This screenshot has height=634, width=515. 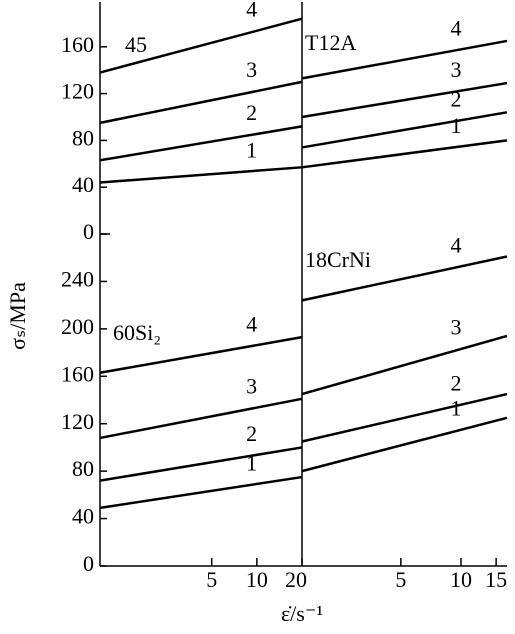 What do you see at coordinates (296, 579) in the screenshot?
I see `x-tick-label: 20` at bounding box center [296, 579].